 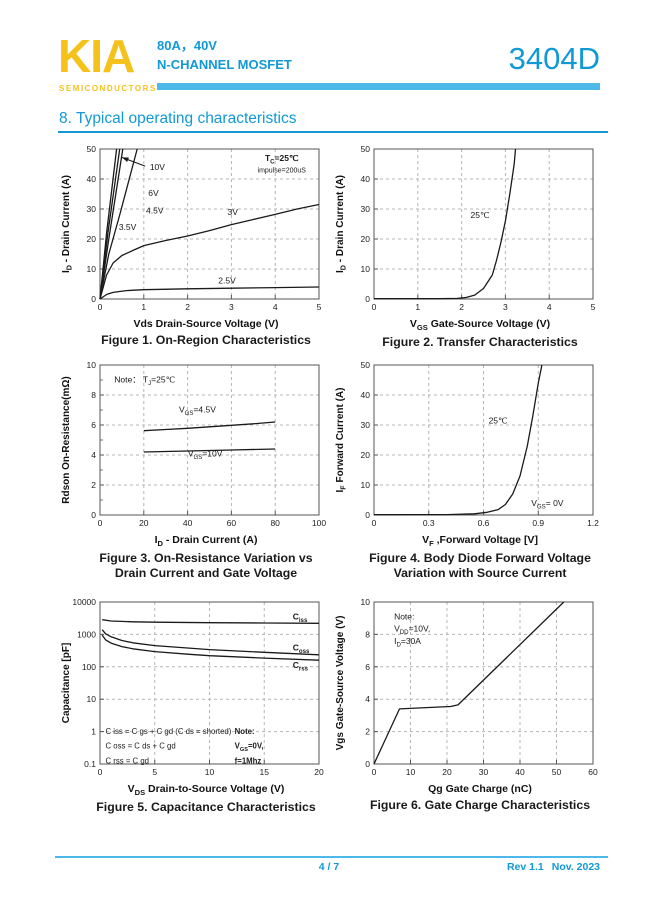 What do you see at coordinates (178, 118) in the screenshot?
I see `section-title: 8. Typical operating characteristics` at bounding box center [178, 118].